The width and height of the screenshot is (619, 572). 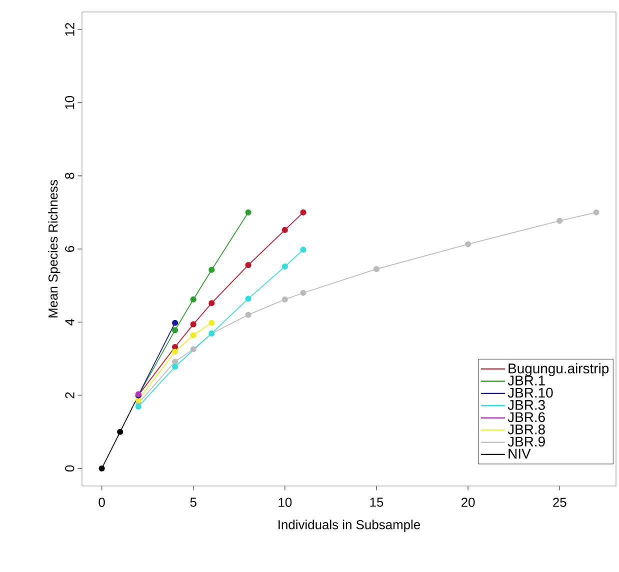 What do you see at coordinates (54, 249) in the screenshot?
I see `y-axis-title: Mean Species Richness` at bounding box center [54, 249].